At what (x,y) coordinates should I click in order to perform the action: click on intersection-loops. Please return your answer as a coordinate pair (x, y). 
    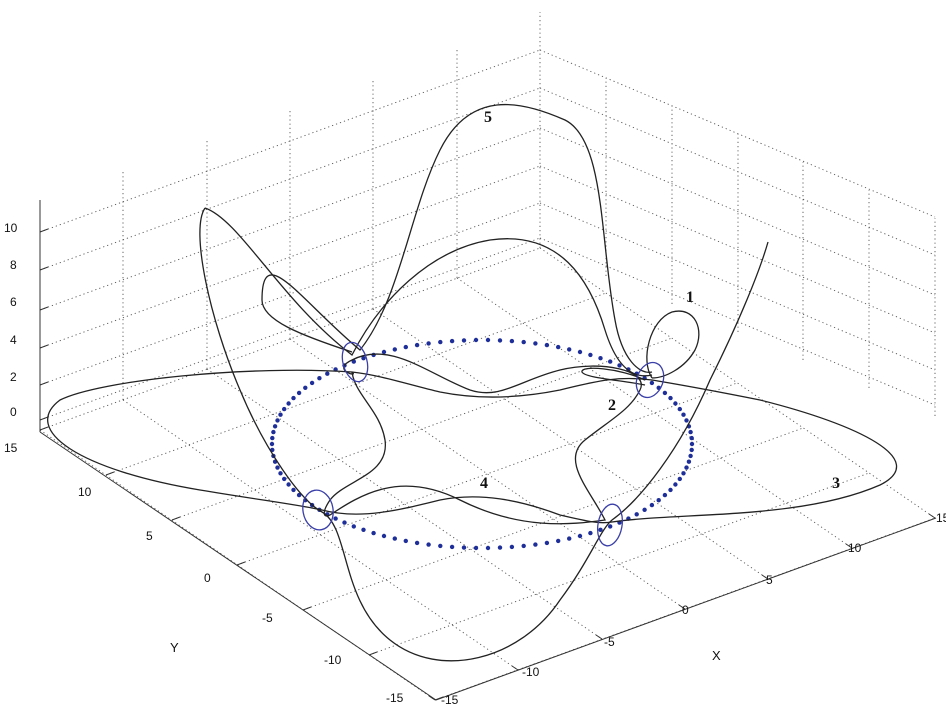
    Looking at the image, I should click on (483, 444).